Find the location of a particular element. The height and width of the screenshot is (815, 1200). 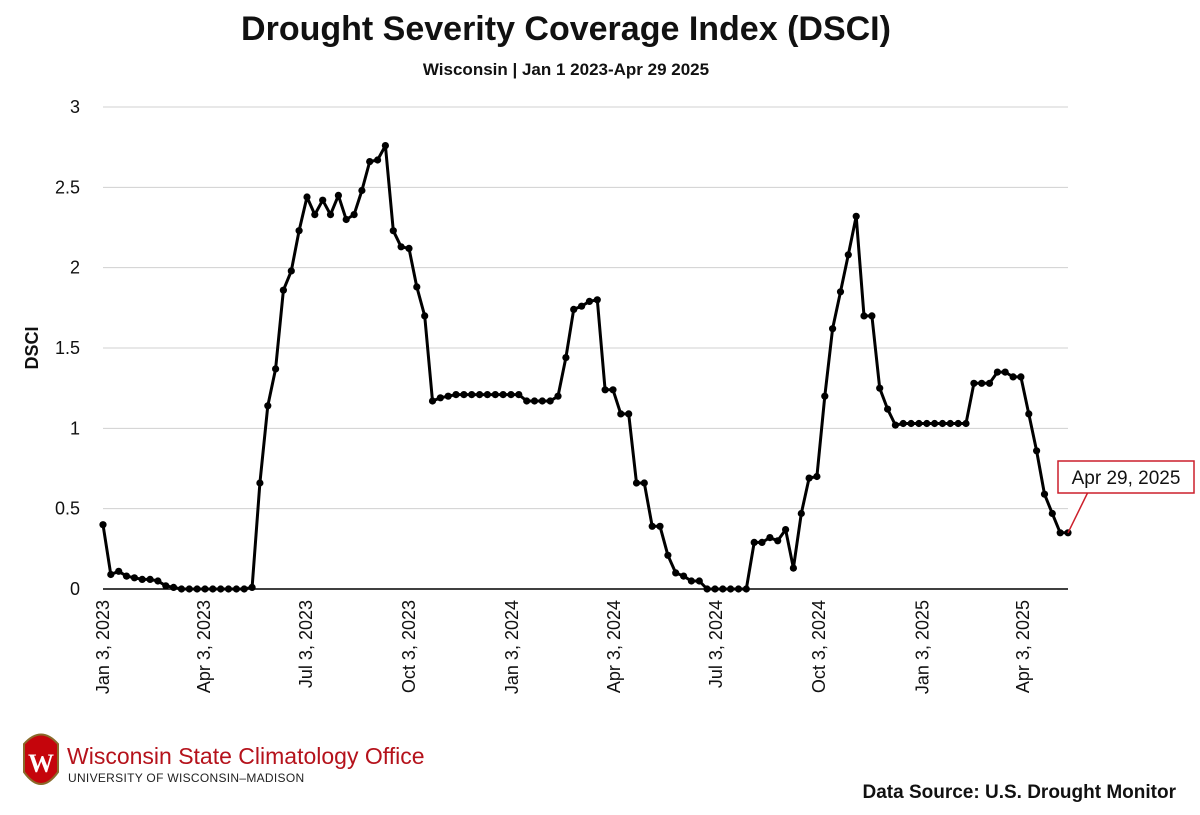

chart-subtitle: Wisconsin | Jan 1 2023-Apr 29 2025 is located at coordinates (566, 69).